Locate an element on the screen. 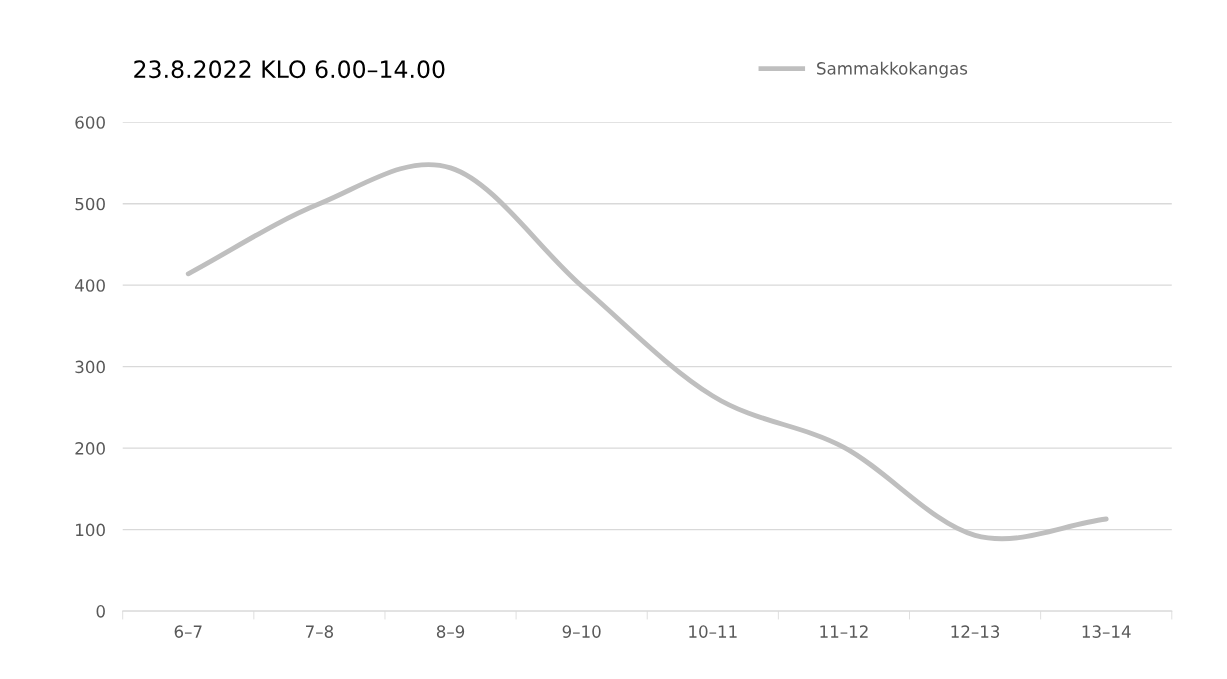 Image resolution: width=1227 pixels, height=679 pixels. legend-label: Sammakkokangas is located at coordinates (892, 69).